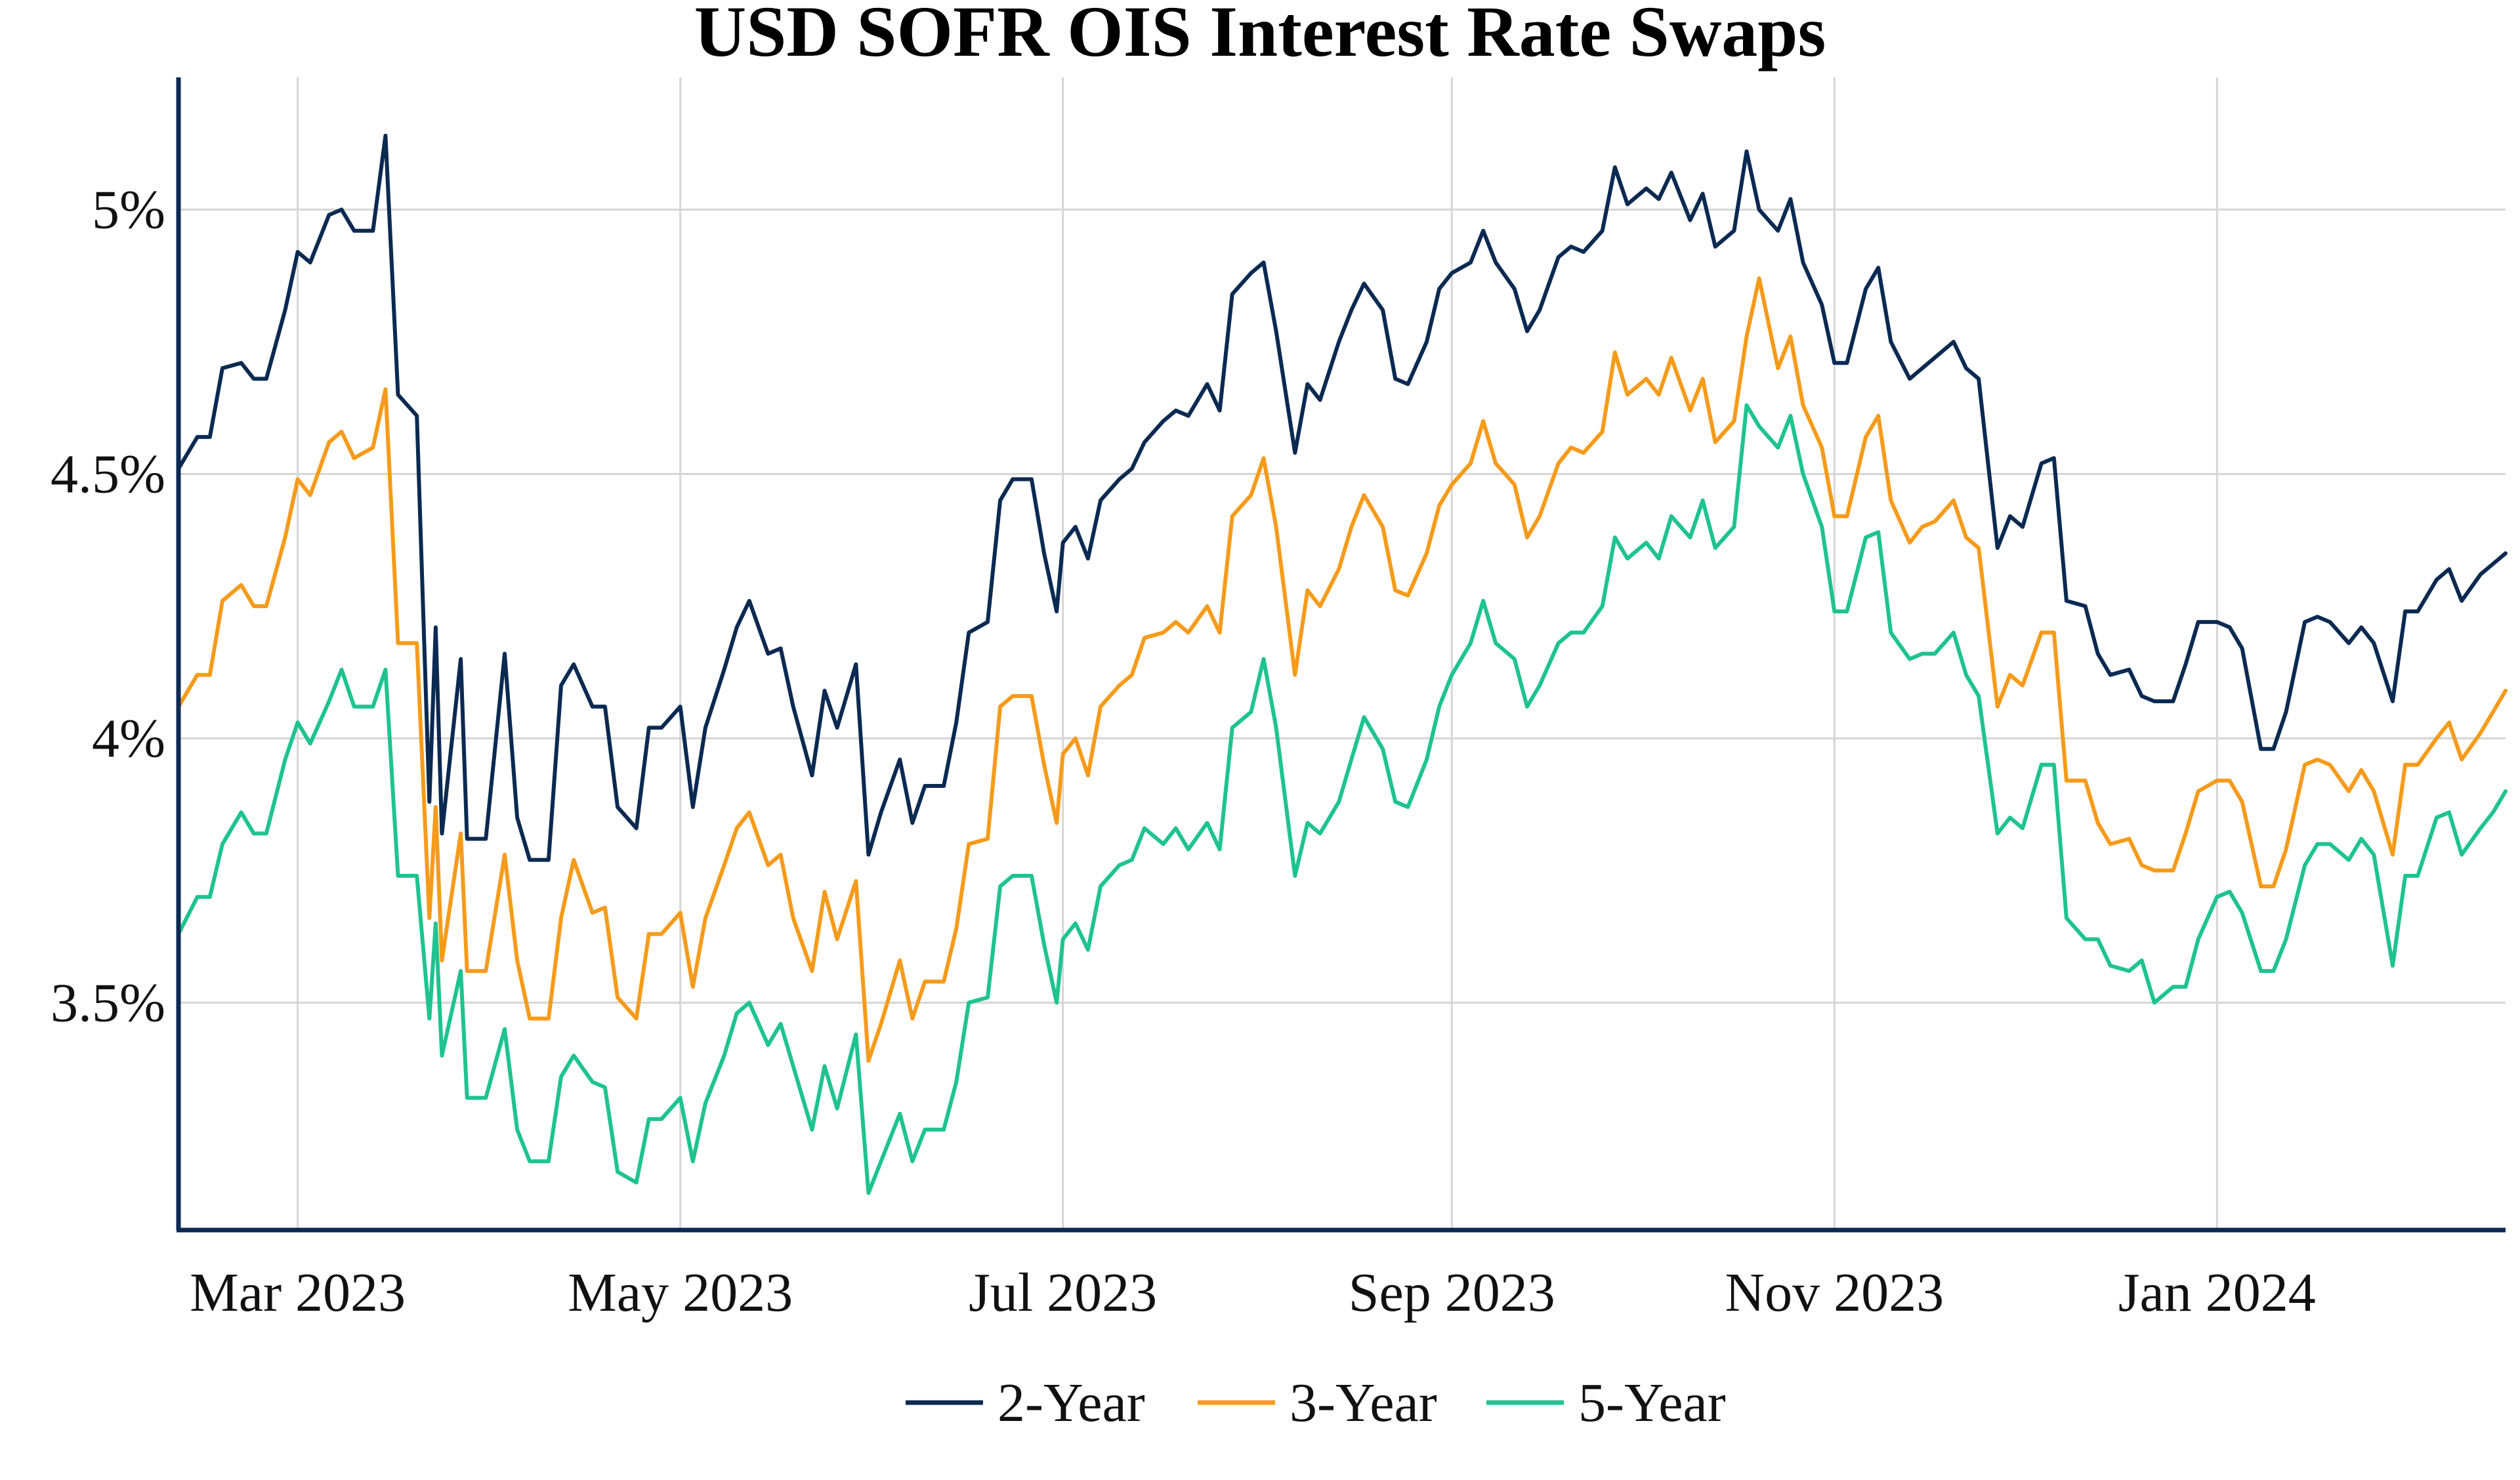  I want to click on x-tick-label: May 2023, so click(680, 1292).